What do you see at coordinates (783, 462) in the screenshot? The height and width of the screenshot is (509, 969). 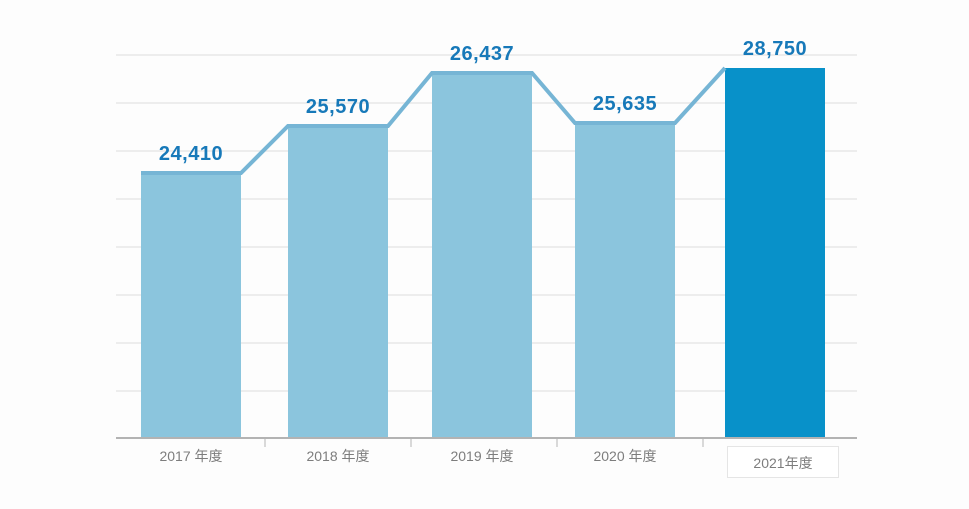 I see `x-axis-label-highlighted: 2021年度` at bounding box center [783, 462].